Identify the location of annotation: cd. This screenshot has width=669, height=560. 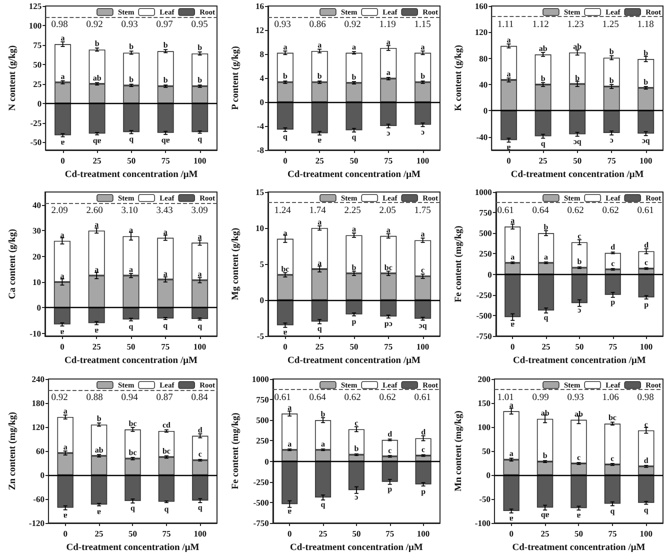
(166, 425).